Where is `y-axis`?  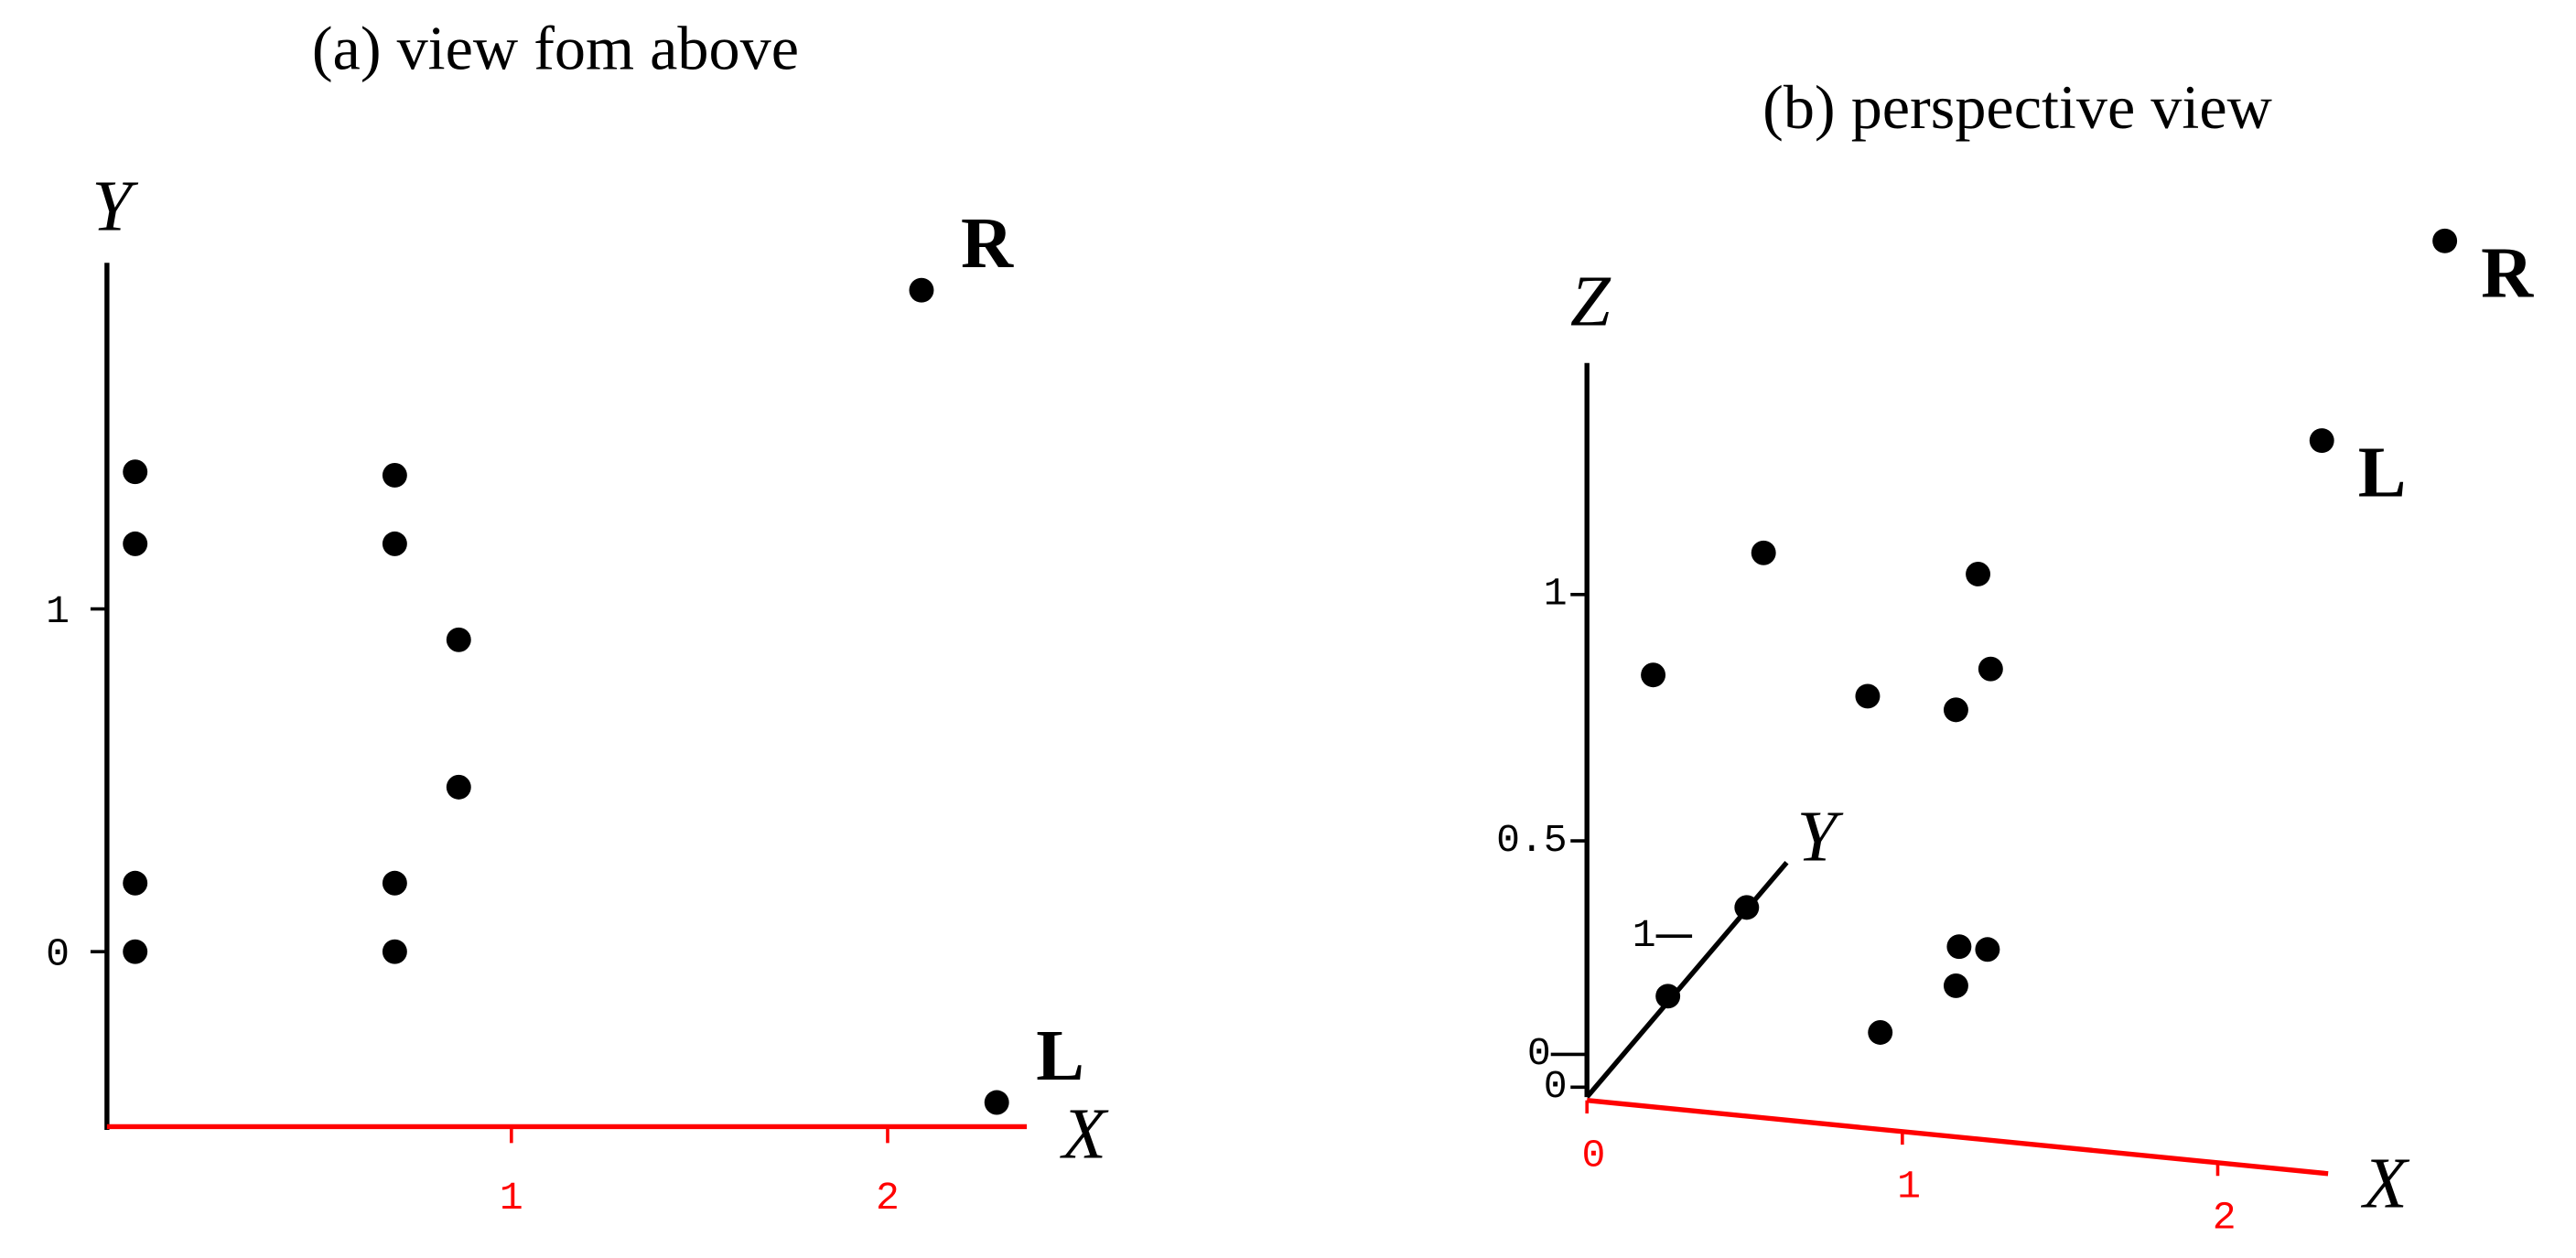 y-axis is located at coordinates (1687, 980).